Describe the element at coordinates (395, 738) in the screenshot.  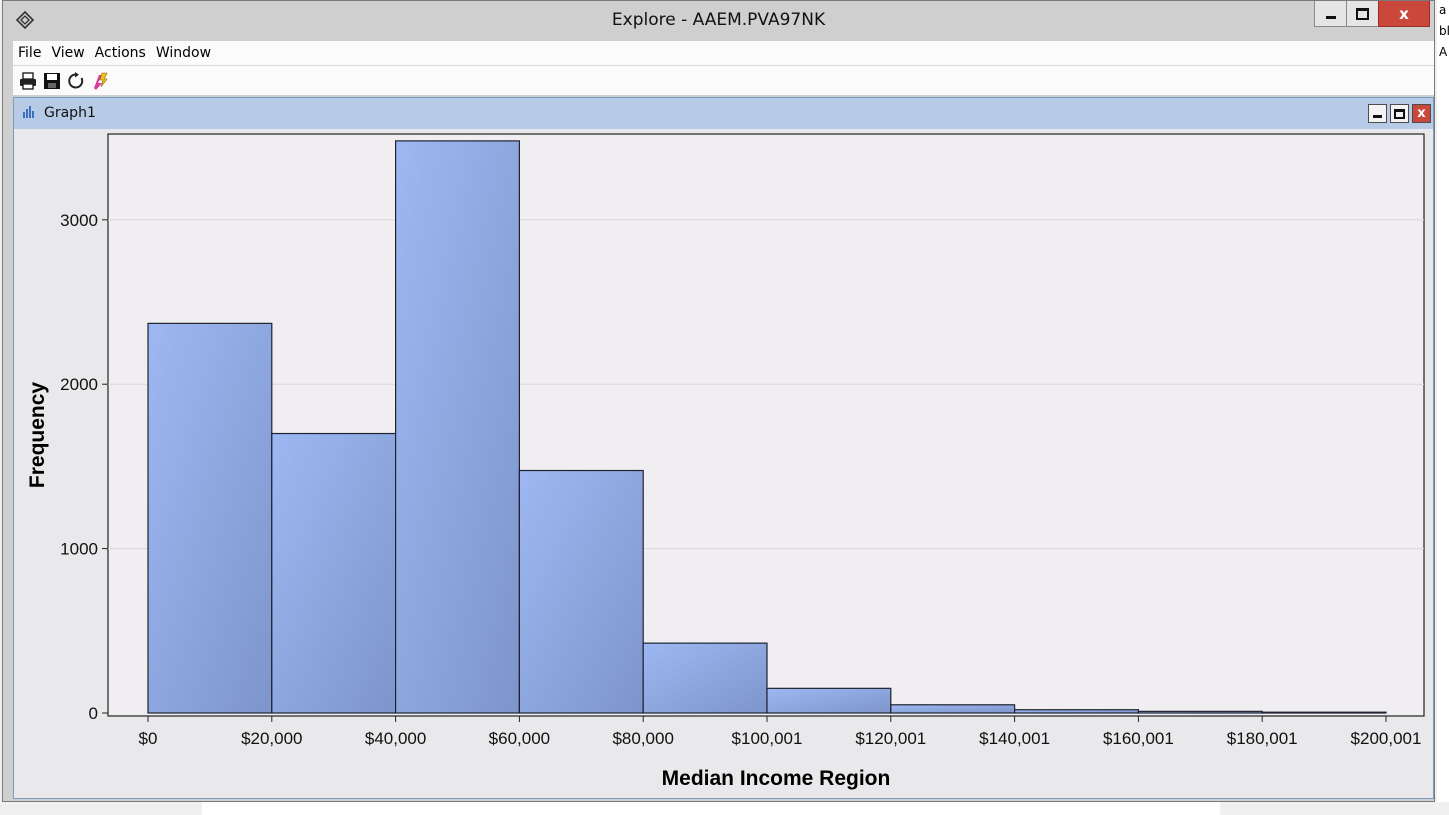
I see `x-tick-label-2: $40,000` at that location.